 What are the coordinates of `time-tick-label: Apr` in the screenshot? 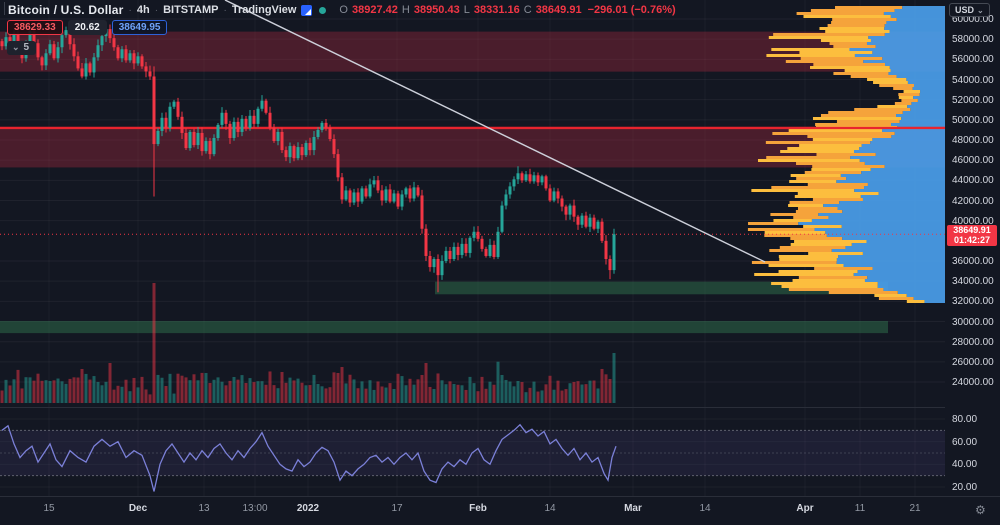 It's located at (805, 508).